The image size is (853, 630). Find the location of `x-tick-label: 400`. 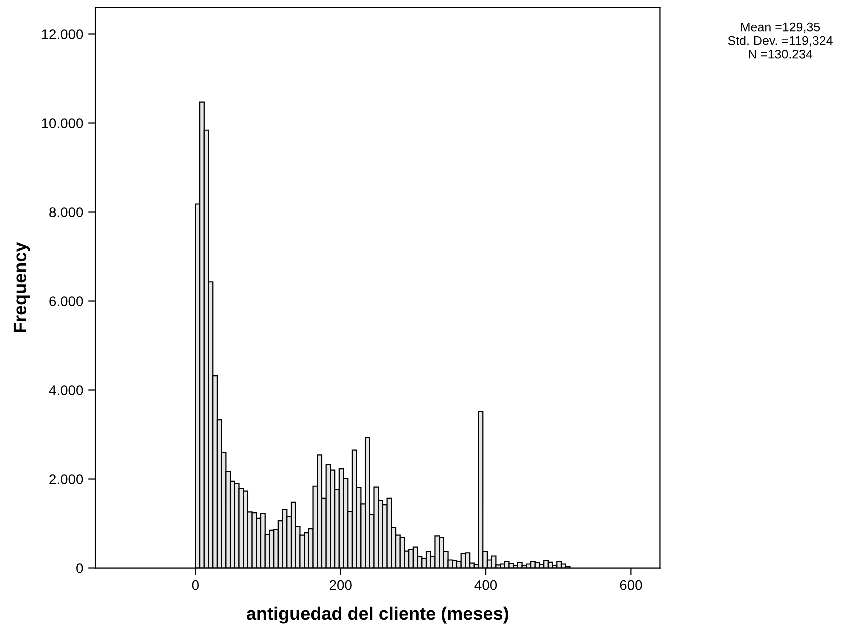

x-tick-label: 400 is located at coordinates (486, 585).